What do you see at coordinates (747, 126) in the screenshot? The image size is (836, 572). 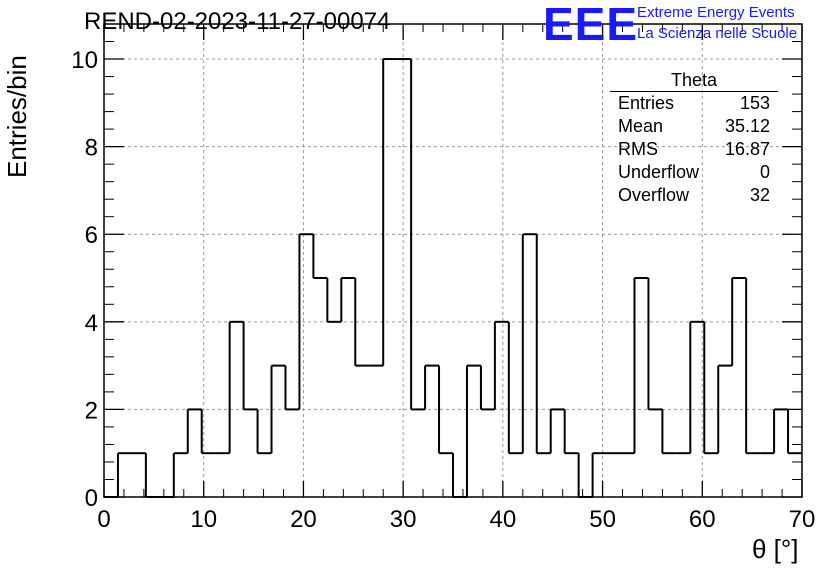 I see `stats-value: 35.12` at bounding box center [747, 126].